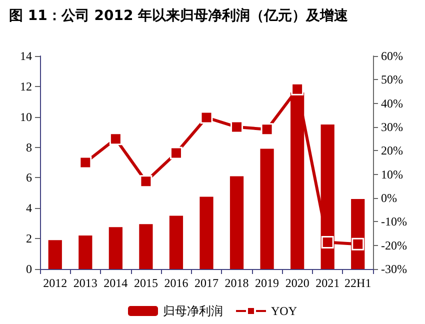 Image resolution: width=425 pixels, height=324 pixels. What do you see at coordinates (179, 15) in the screenshot?
I see `chart-title: 图 11：公司 2012 年以来归母净利润（亿元）及增速` at bounding box center [179, 15].